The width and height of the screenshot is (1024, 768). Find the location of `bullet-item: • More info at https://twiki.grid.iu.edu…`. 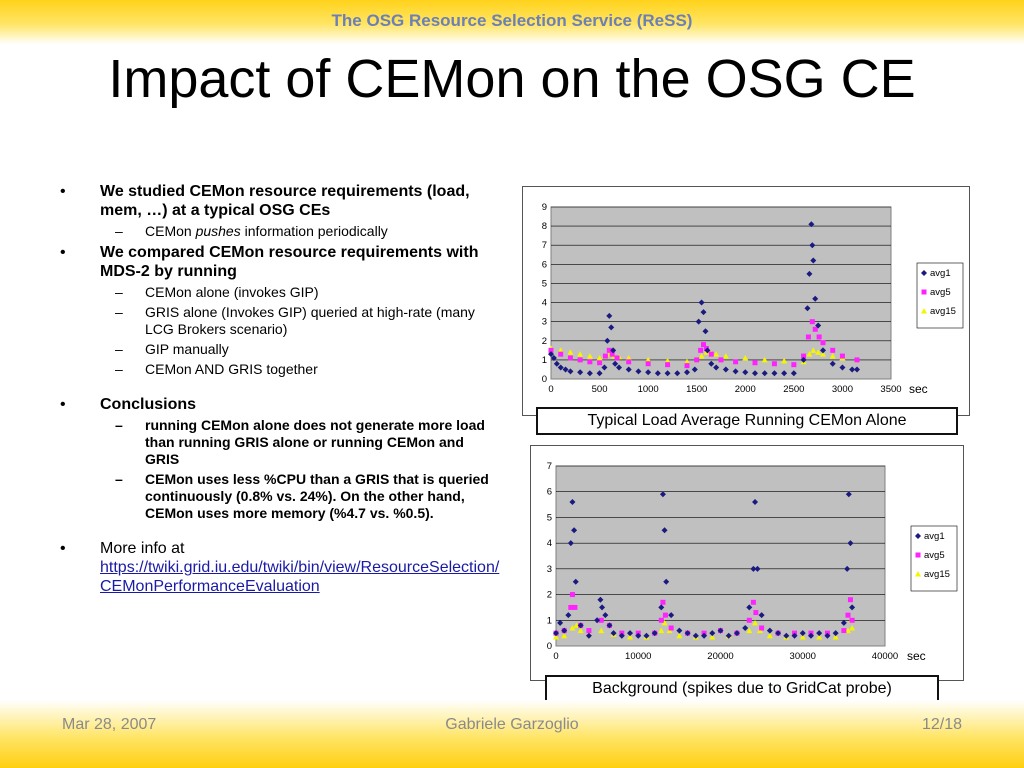

bullet-item: • More info at https://twiki.grid.iu.edu… is located at coordinates (280, 567).